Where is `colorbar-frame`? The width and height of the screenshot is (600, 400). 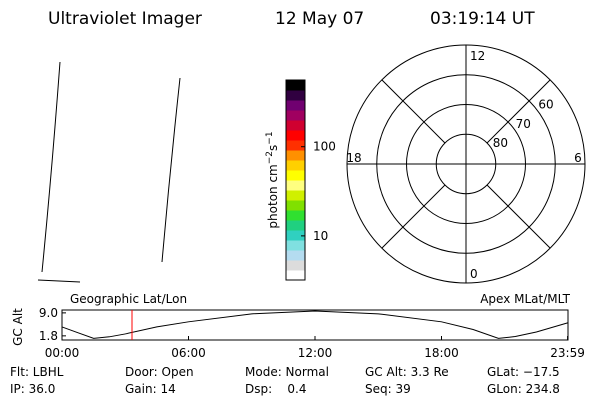 colorbar-frame is located at coordinates (295, 180).